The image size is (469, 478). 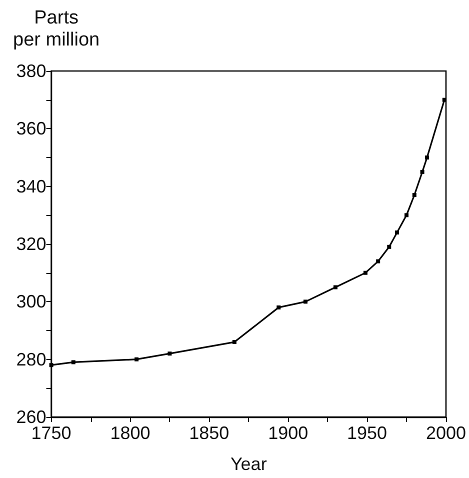 What do you see at coordinates (56, 29) in the screenshot?
I see `y-axis-title: Parts per million` at bounding box center [56, 29].